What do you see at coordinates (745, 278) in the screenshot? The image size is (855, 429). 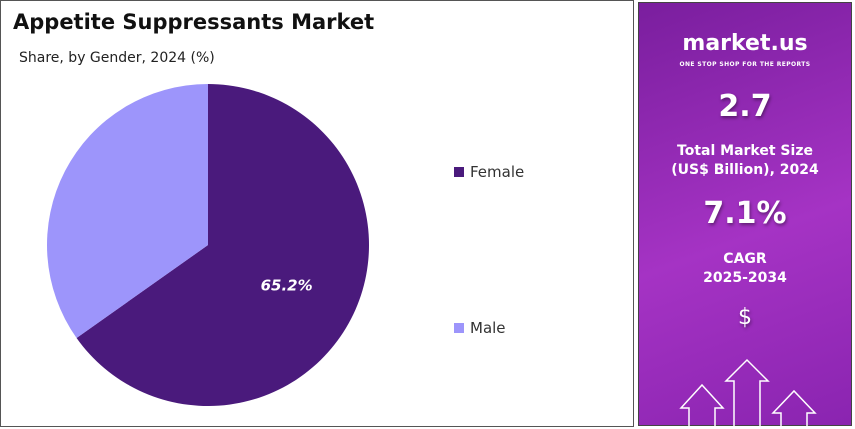 I see `cagr-label-line2: 2025-2034` at bounding box center [745, 278].